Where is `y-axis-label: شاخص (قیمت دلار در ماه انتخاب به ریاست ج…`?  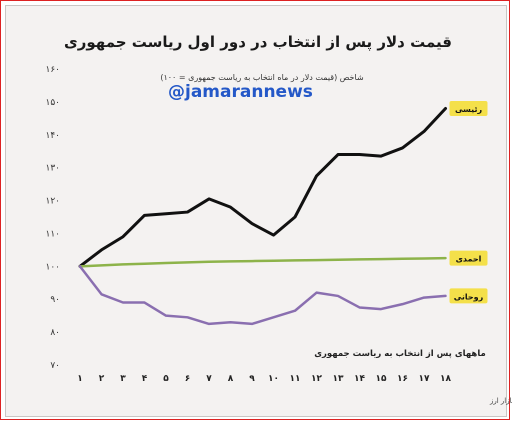
y-axis-label: شاخص (قیمت دلار در ماه انتخاب به ریاست ج… is located at coordinates (262, 77).